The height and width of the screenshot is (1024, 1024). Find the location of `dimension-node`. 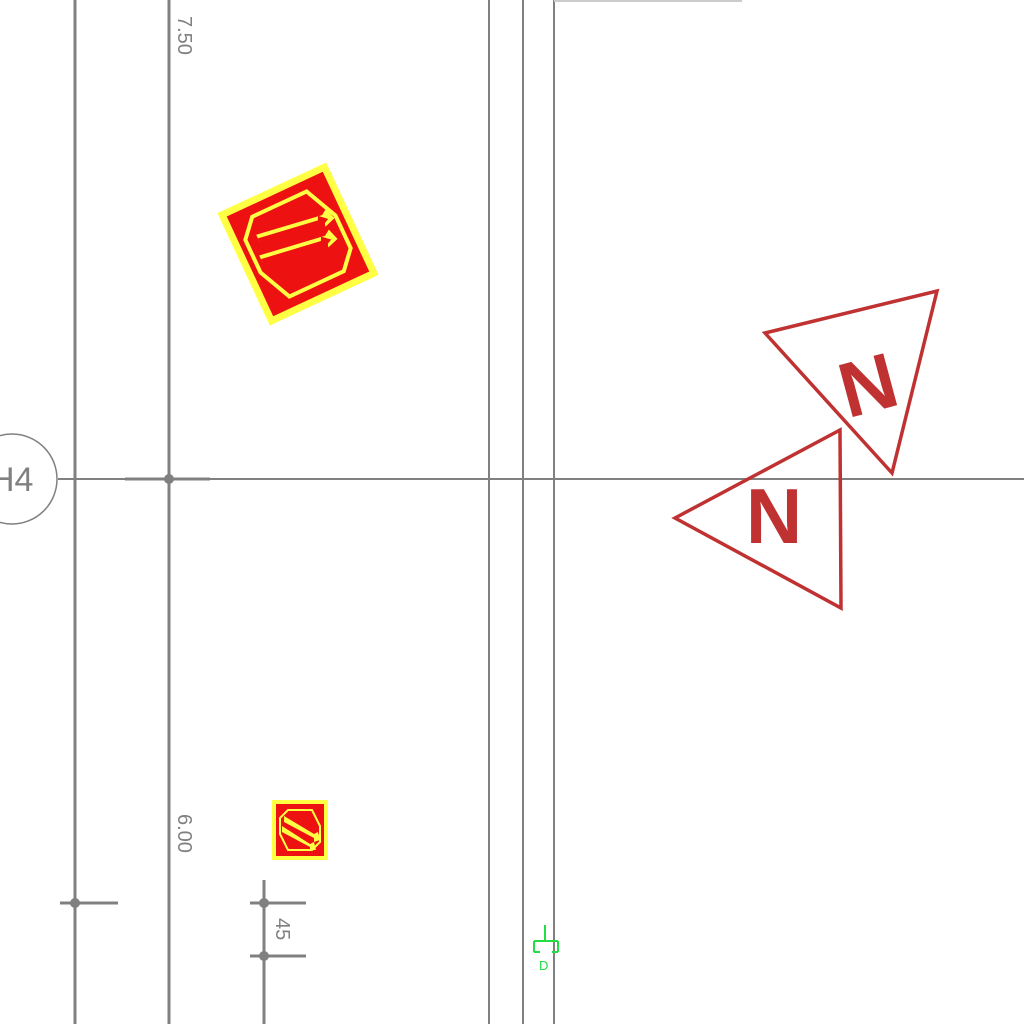

dimension-node is located at coordinates (169, 479).